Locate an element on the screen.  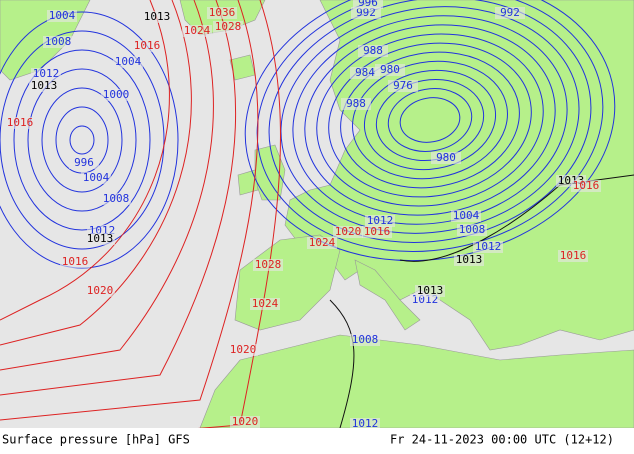
isobar-label: 984 is located at coordinates (365, 72).